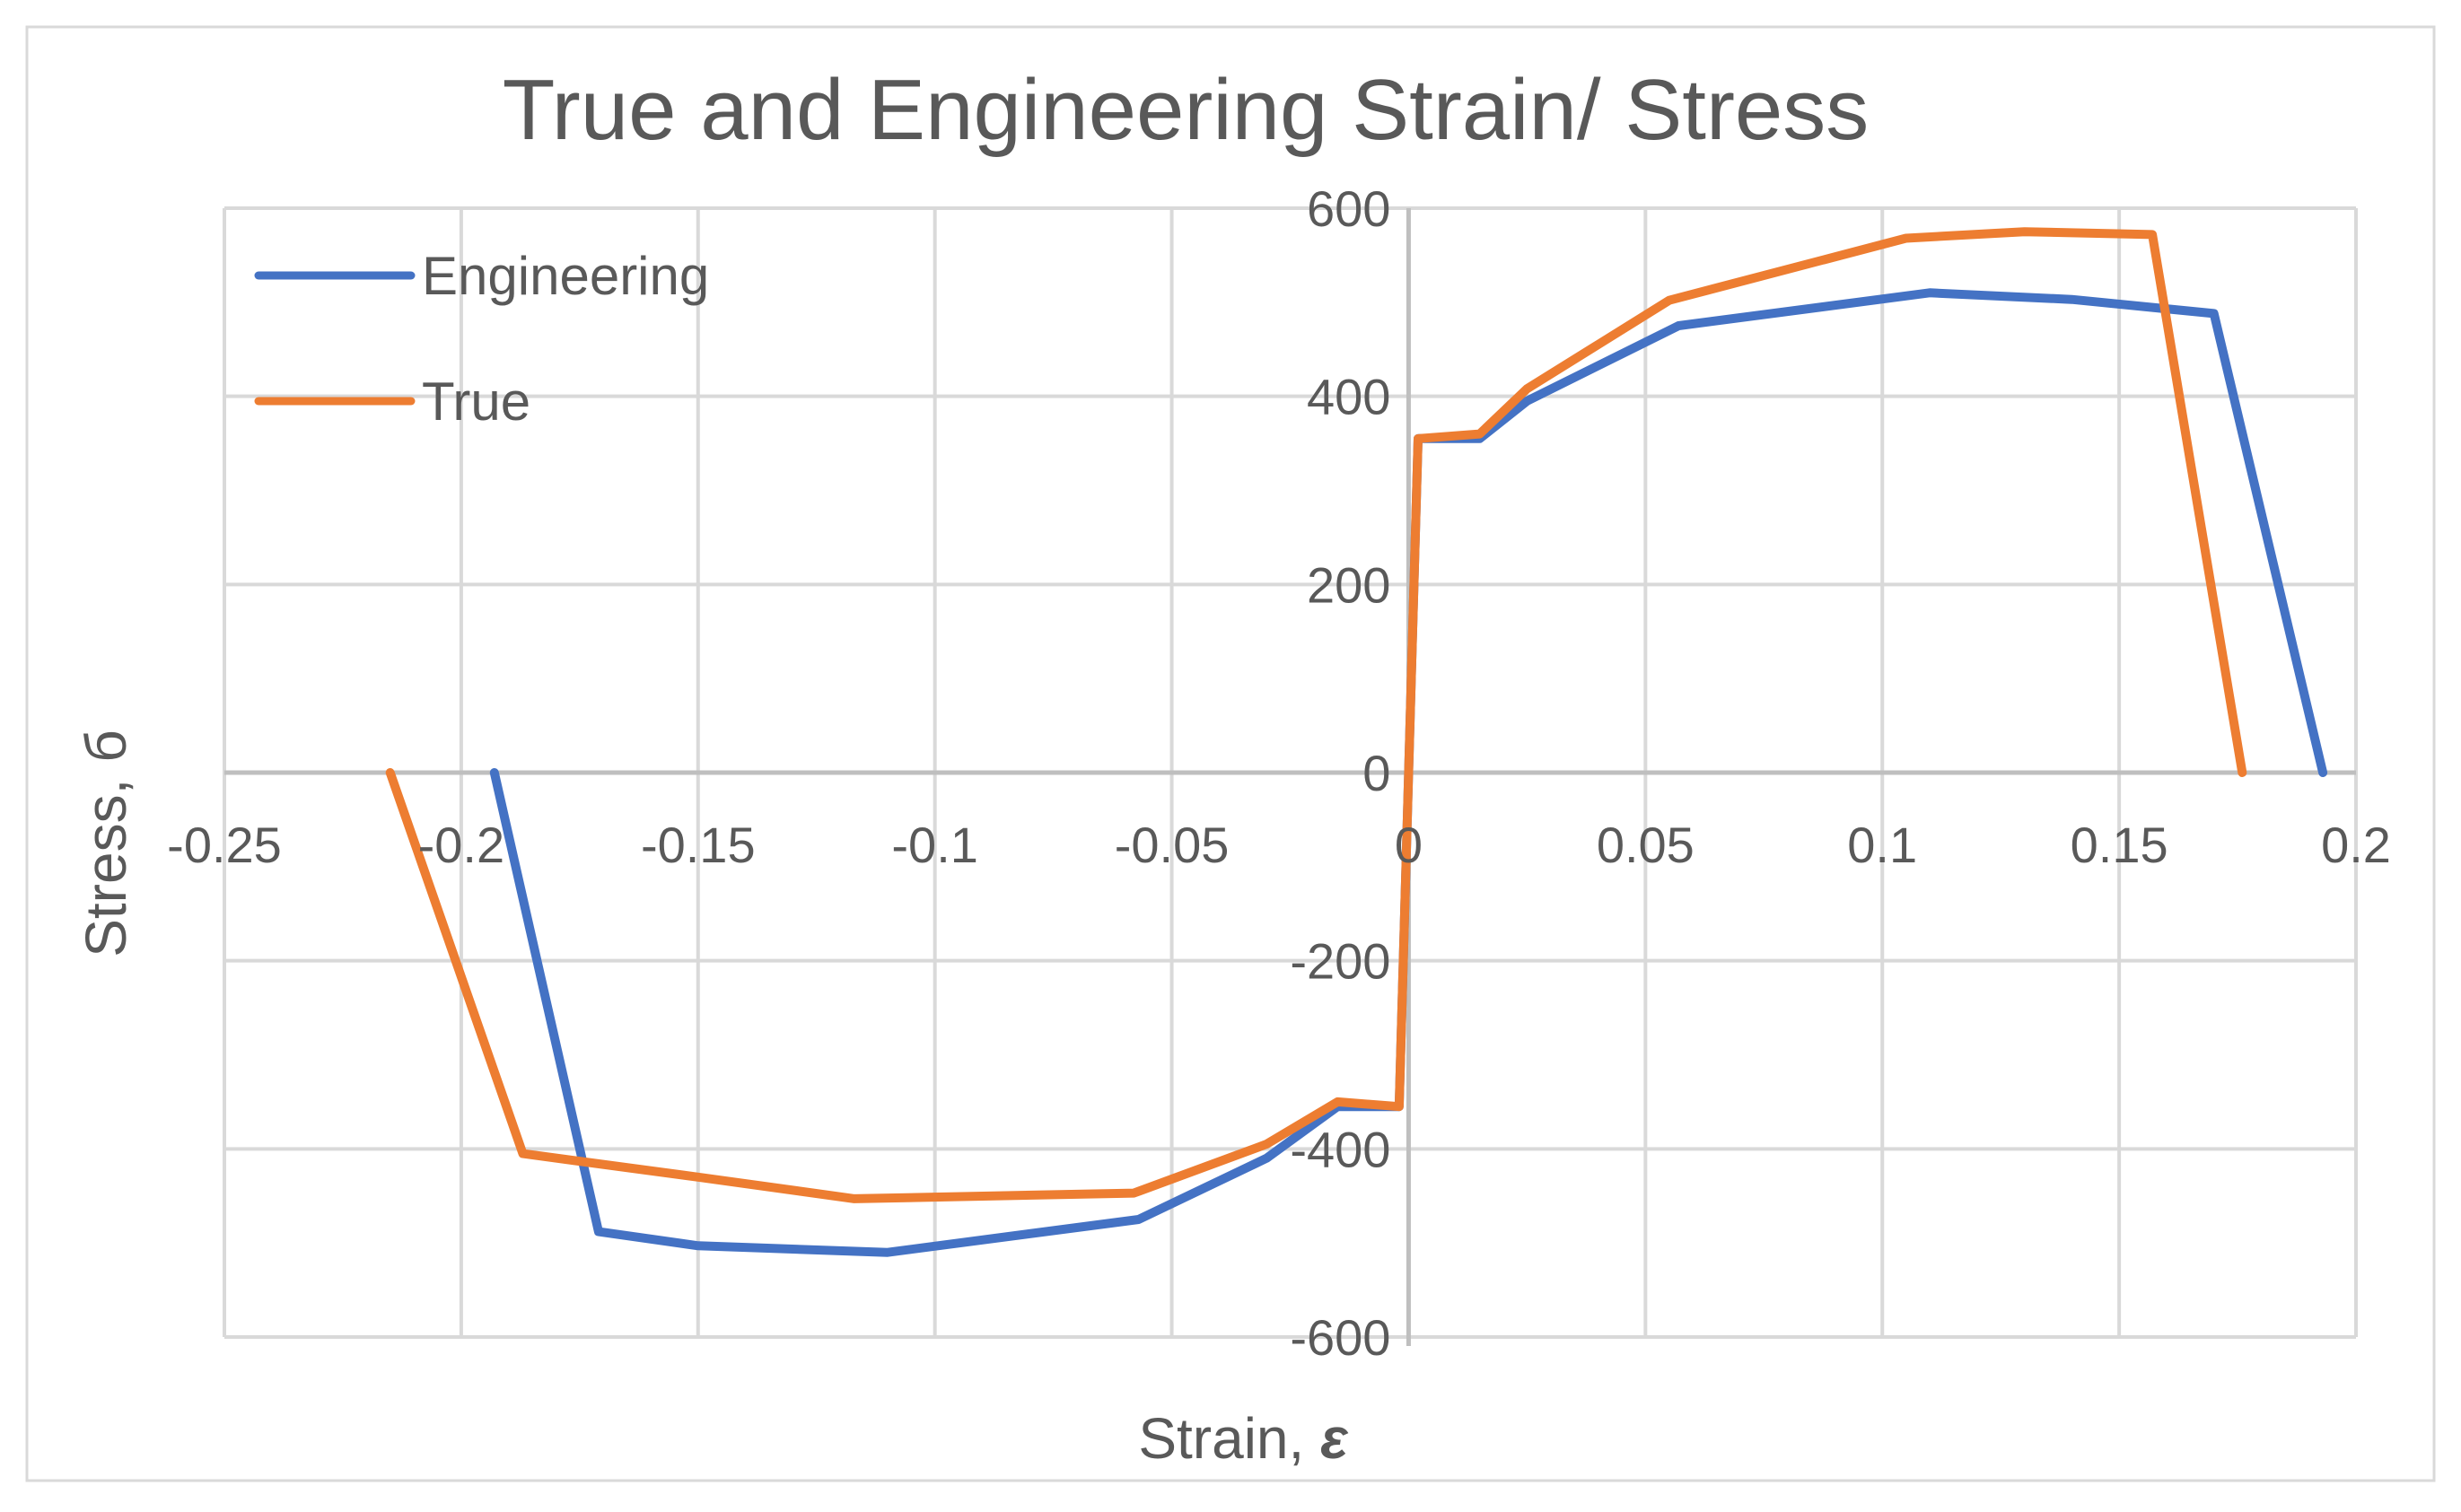 The height and width of the screenshot is (1512, 2461). What do you see at coordinates (1882, 845) in the screenshot?
I see `x-tick-label: 0.1` at bounding box center [1882, 845].